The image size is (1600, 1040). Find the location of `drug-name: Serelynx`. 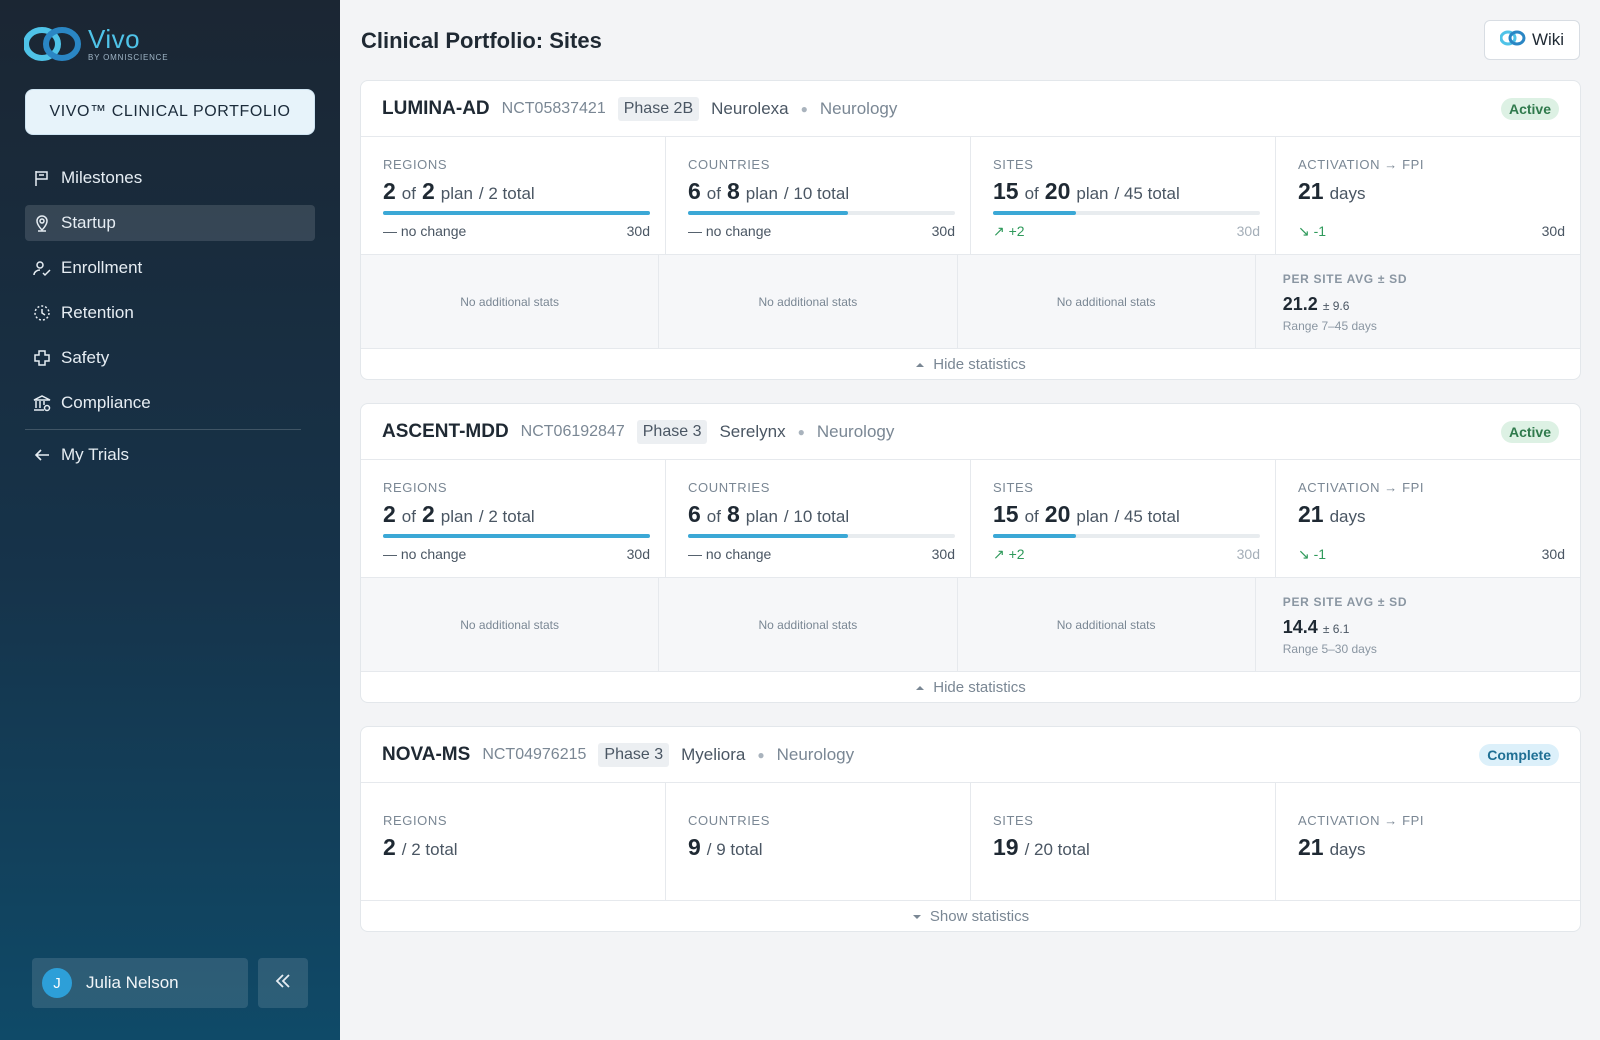

drug-name: Serelynx is located at coordinates (752, 431).